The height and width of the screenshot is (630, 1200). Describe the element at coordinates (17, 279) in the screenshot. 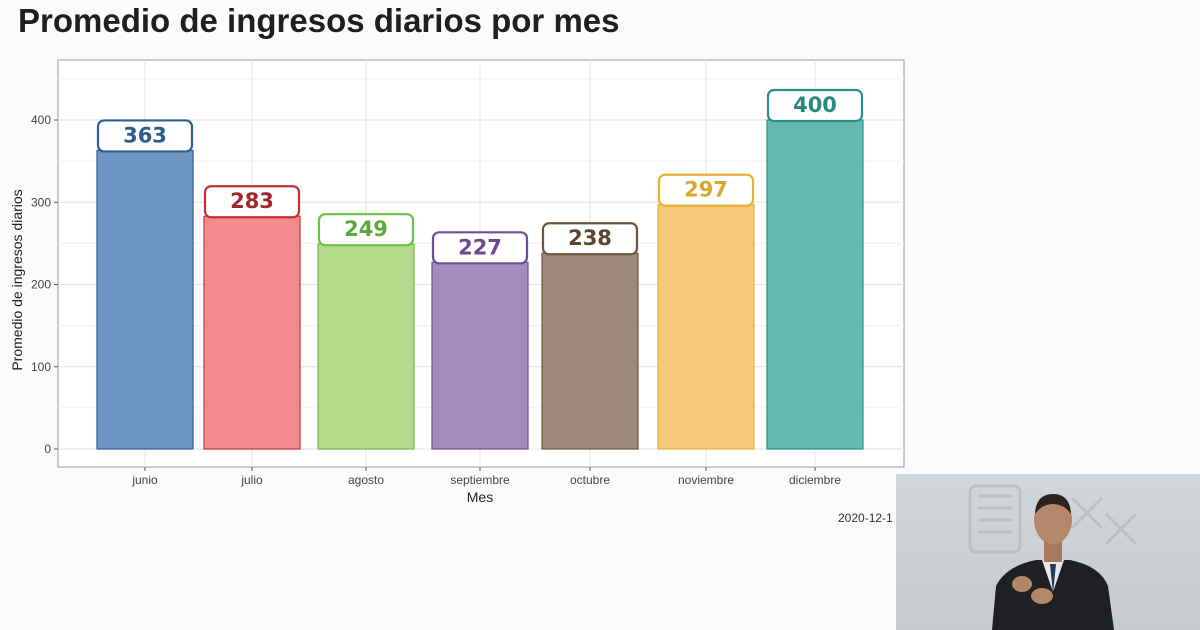

I see `y-axis-title: Promedio de ingresos diarios` at that location.